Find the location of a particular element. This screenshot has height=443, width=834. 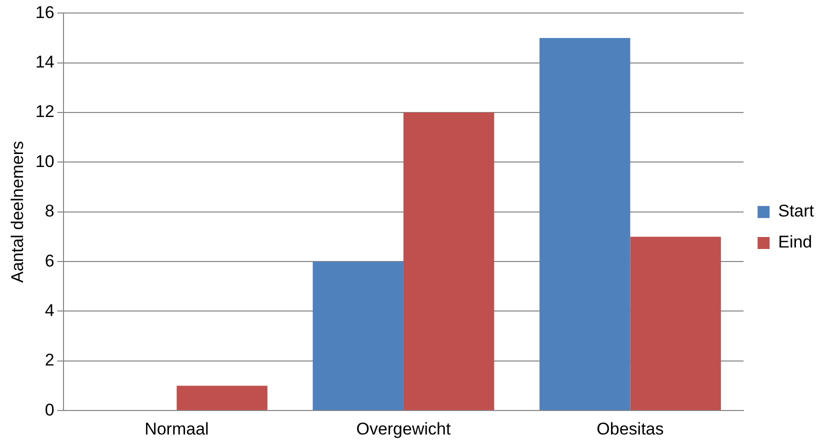

x-tick-label: Overgewicht is located at coordinates (403, 428).